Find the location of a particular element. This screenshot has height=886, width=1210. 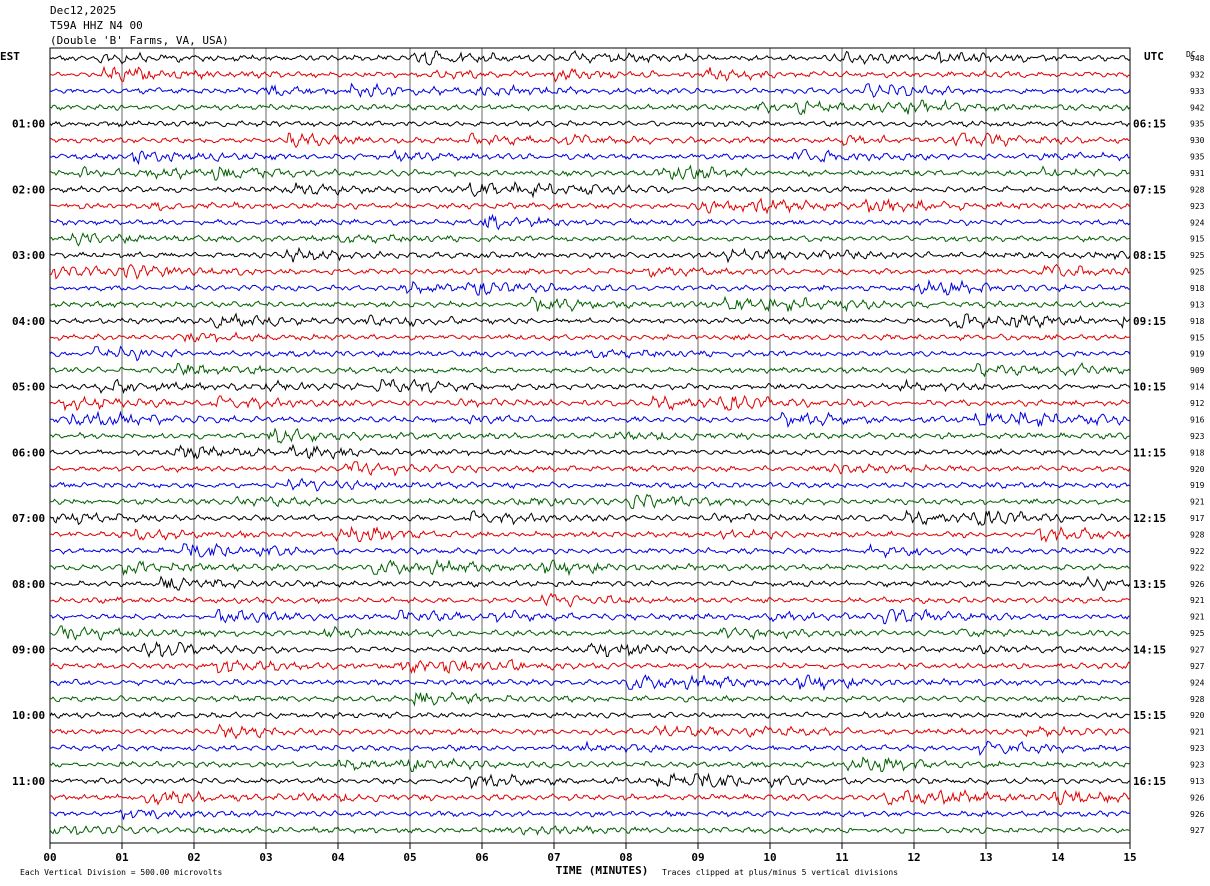

utc-hour-label: 07:15 is located at coordinates (1149, 189).